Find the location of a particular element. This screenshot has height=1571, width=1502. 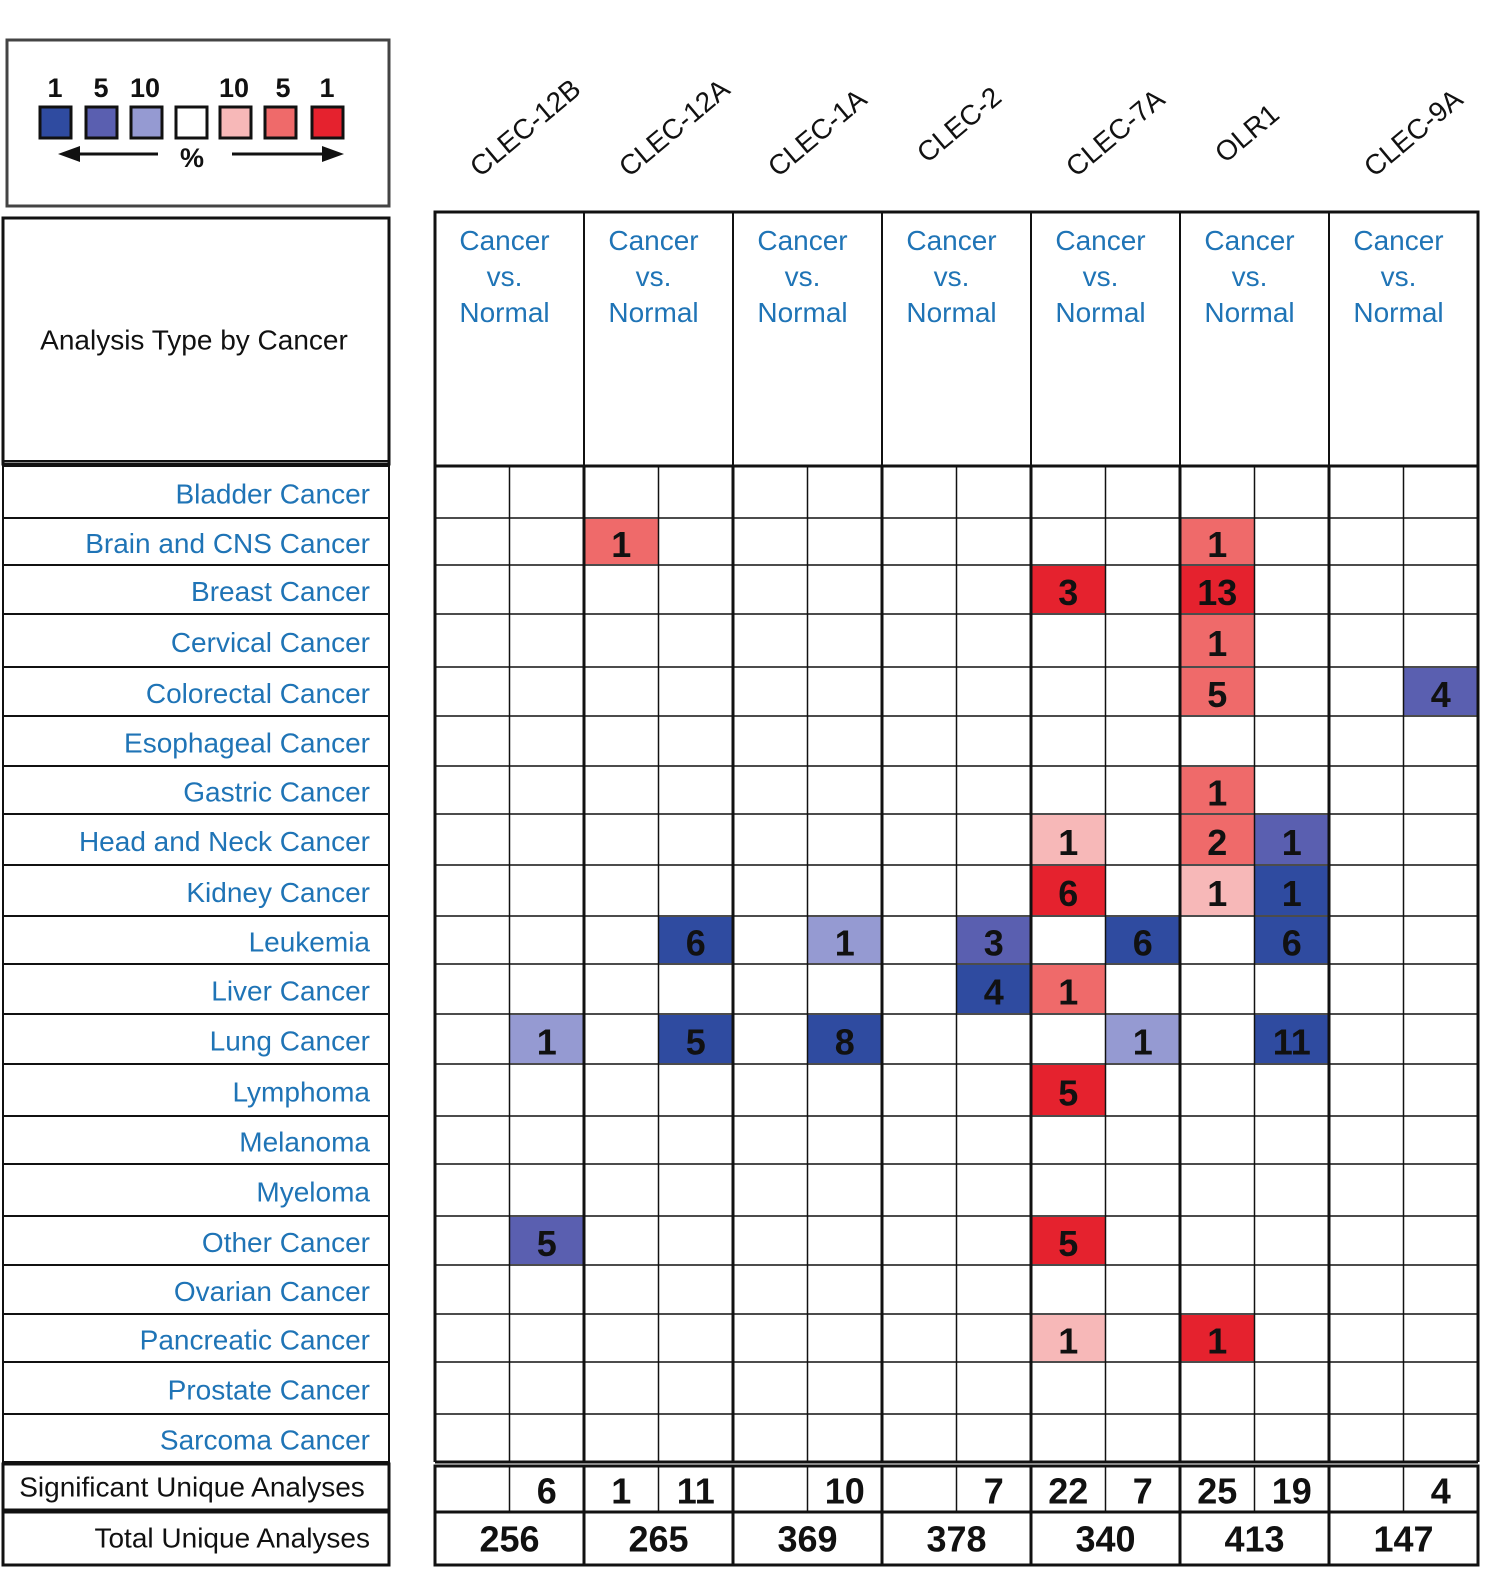

cell-head-and-neck-cancer-olr1-down is located at coordinates (1291, 839).